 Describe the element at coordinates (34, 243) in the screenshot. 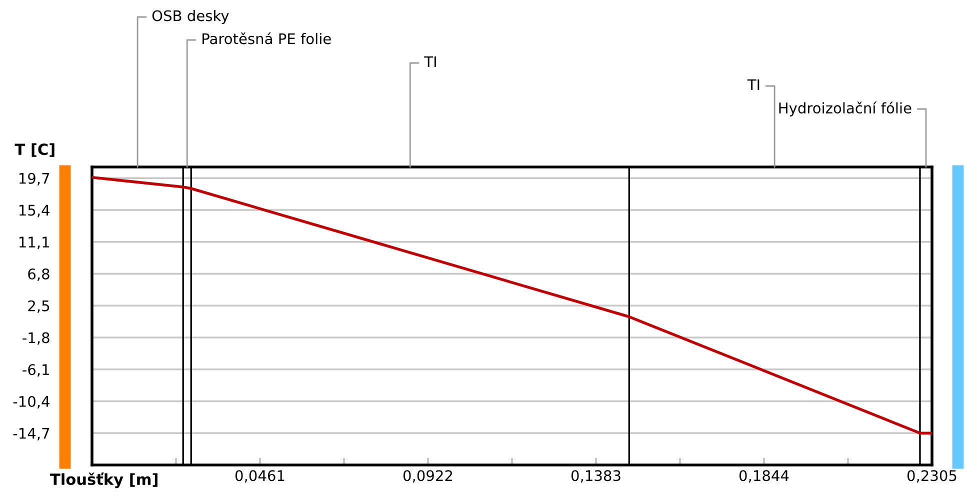

I see `y-tick-label: 11,1` at that location.